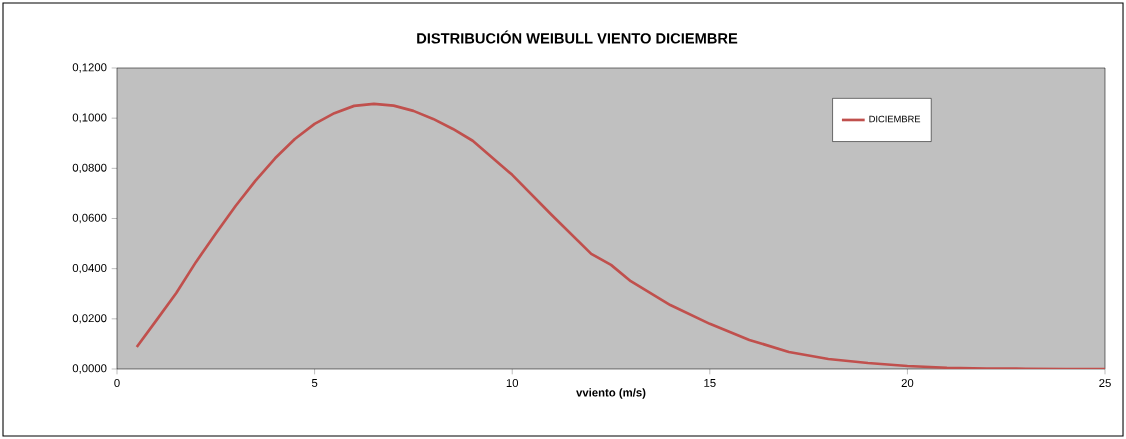 The width and height of the screenshot is (1126, 439). What do you see at coordinates (710, 383) in the screenshot?
I see `x-tick-label: 15` at bounding box center [710, 383].